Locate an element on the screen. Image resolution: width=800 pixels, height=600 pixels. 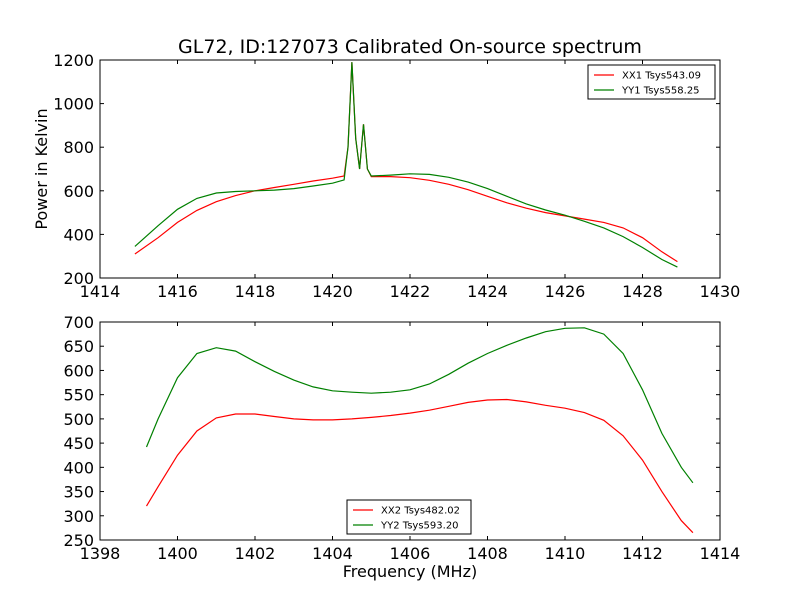
legend-label: YY2 Tsys593.20 is located at coordinates (419, 526).